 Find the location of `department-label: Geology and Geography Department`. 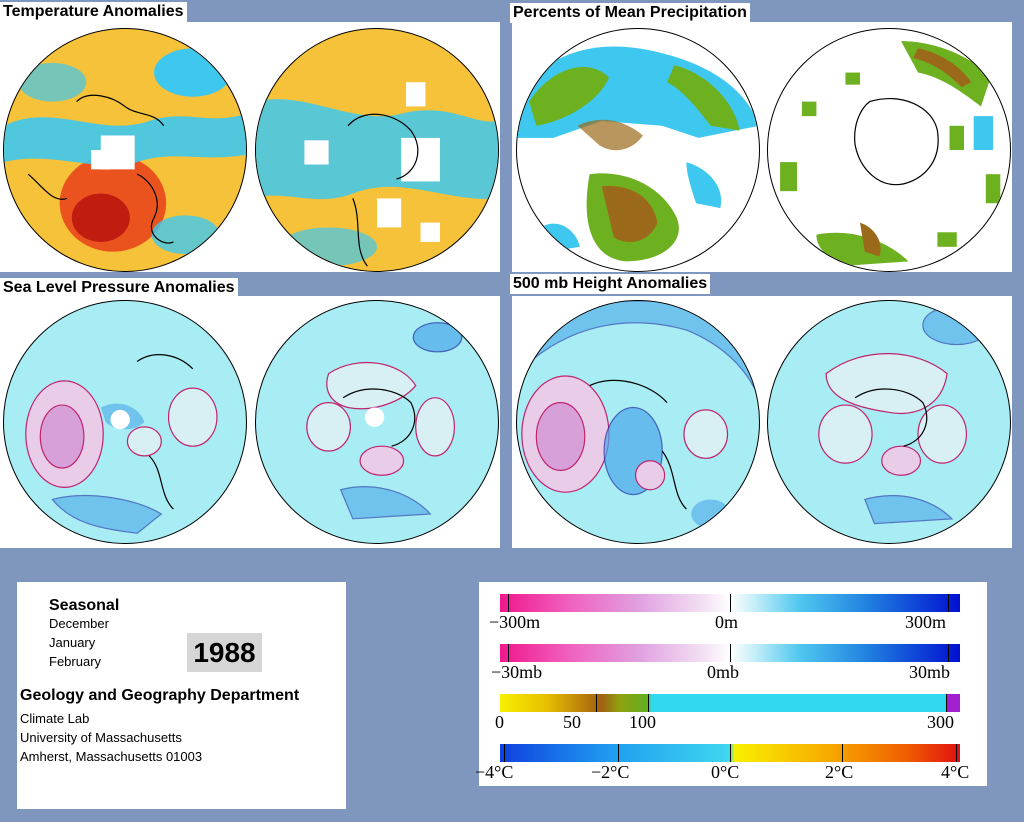

department-label: Geology and Geography Department is located at coordinates (160, 695).